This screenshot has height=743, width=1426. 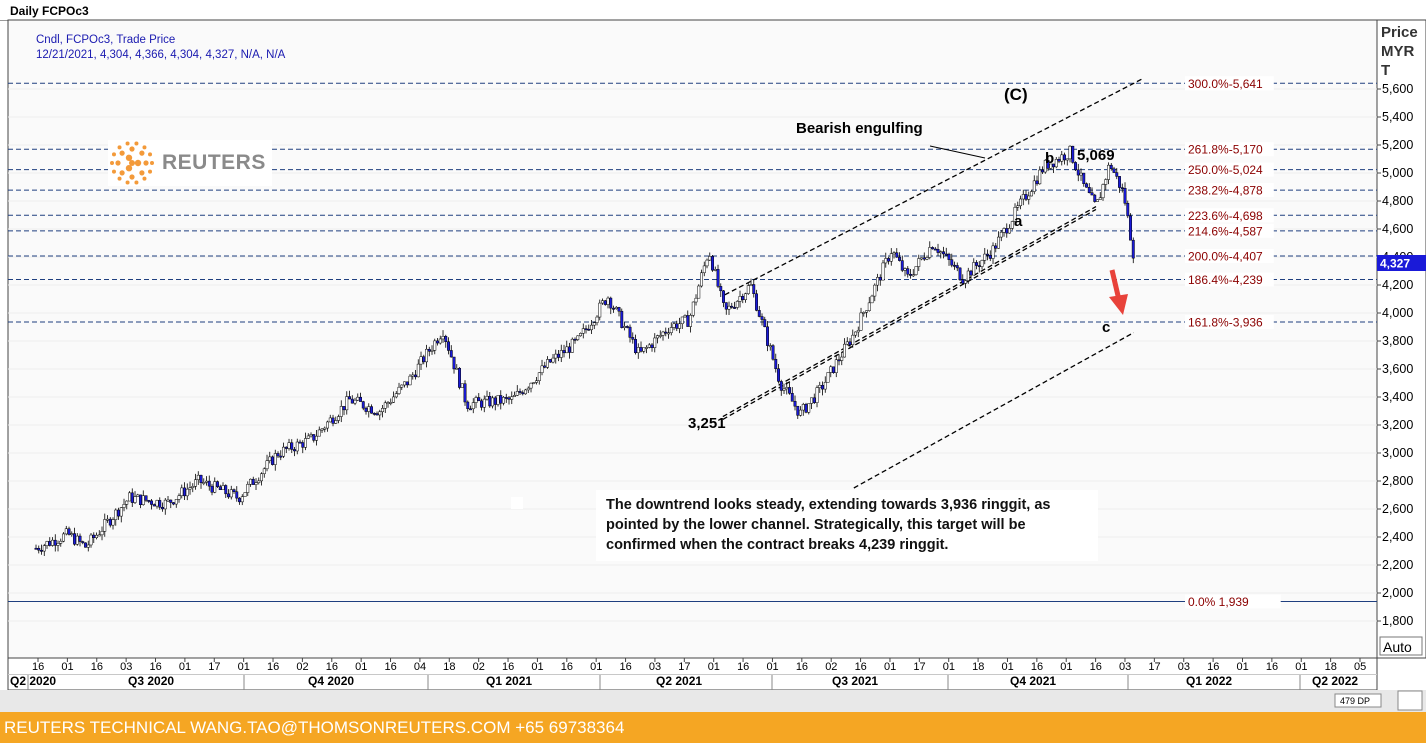 What do you see at coordinates (994, 410) in the screenshot?
I see `channel-line` at bounding box center [994, 410].